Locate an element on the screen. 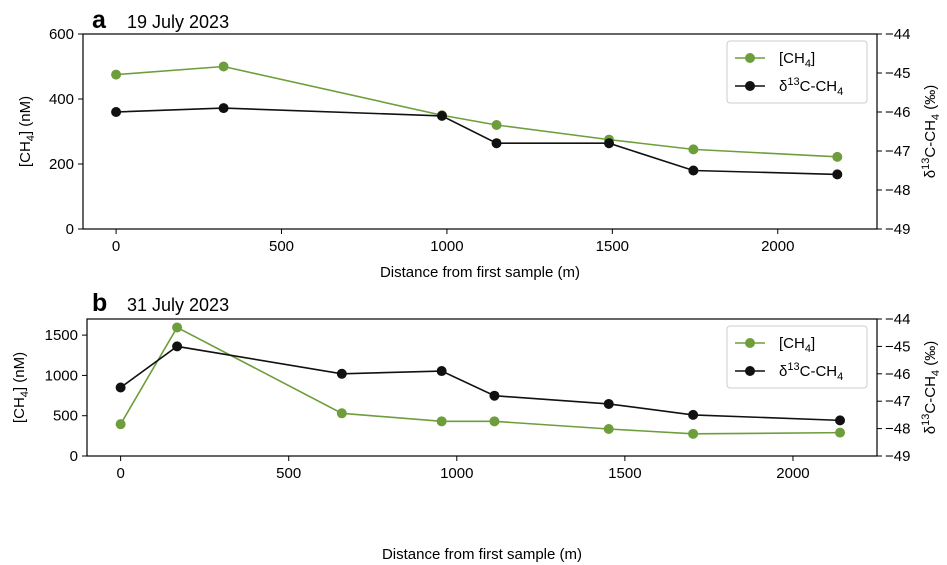 Image resolution: width=947 pixels, height=565 pixels. y-left-tick-label: 1000 is located at coordinates (61, 375).